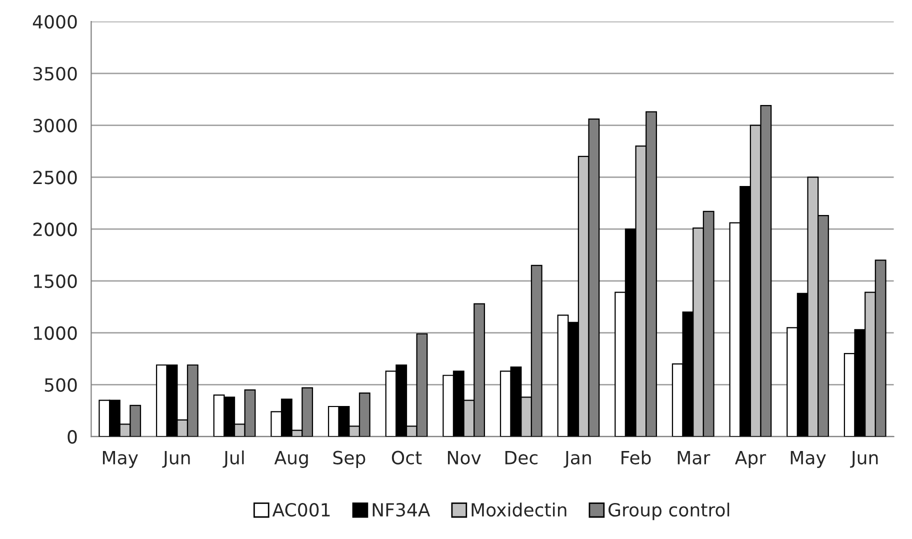  I want to click on x-tick-label: Aug, so click(291, 459).